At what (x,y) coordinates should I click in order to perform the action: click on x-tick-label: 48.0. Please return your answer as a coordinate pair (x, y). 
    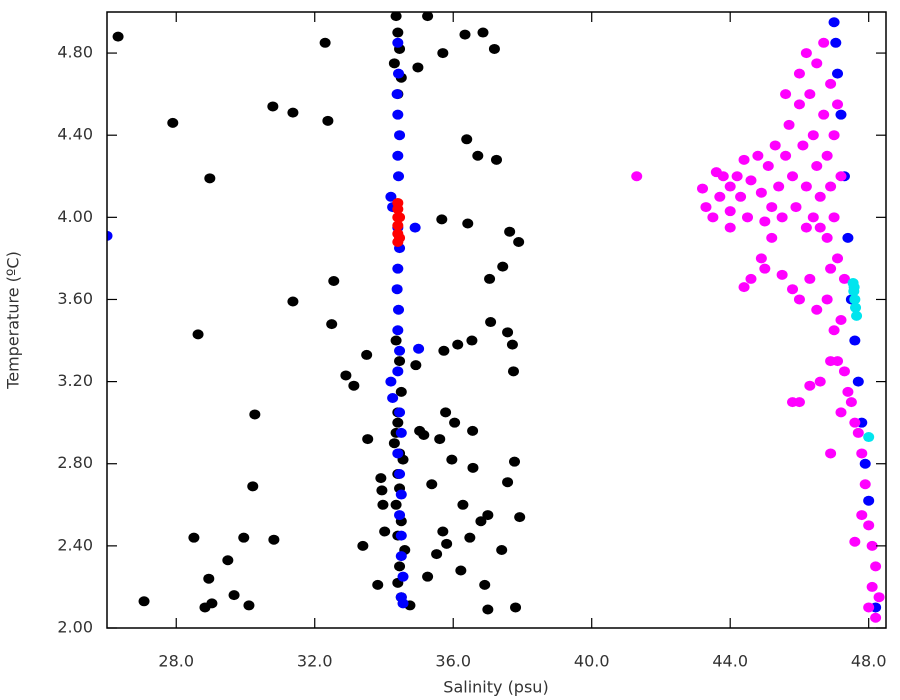
    Looking at the image, I should click on (869, 661).